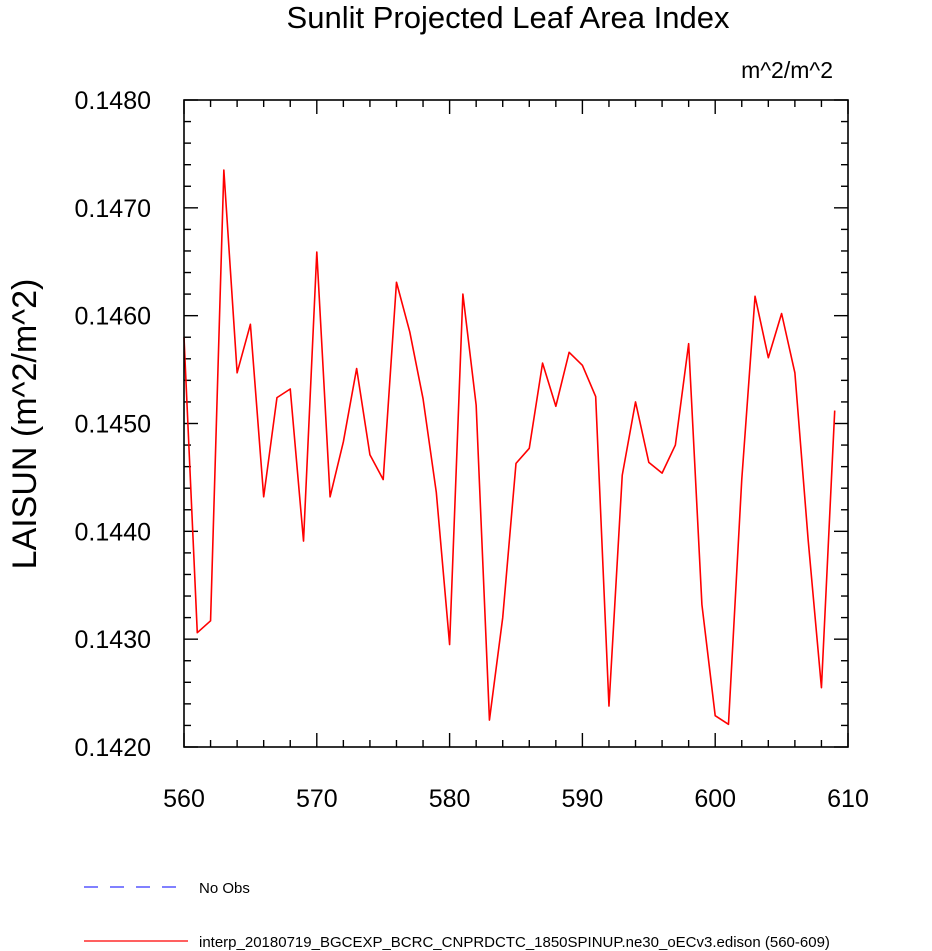  What do you see at coordinates (113, 425) in the screenshot?
I see `y-tick-label: 0.1450` at bounding box center [113, 425].